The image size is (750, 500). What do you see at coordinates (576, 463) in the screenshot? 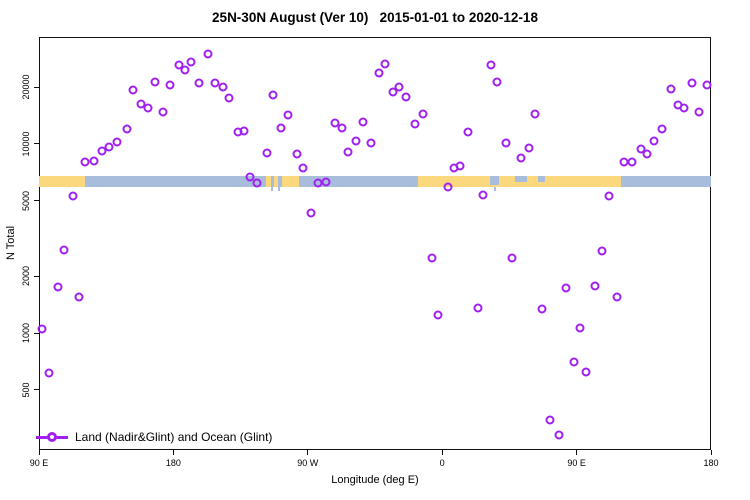
I see `x-axis-tick-label: 90 E` at bounding box center [576, 463].